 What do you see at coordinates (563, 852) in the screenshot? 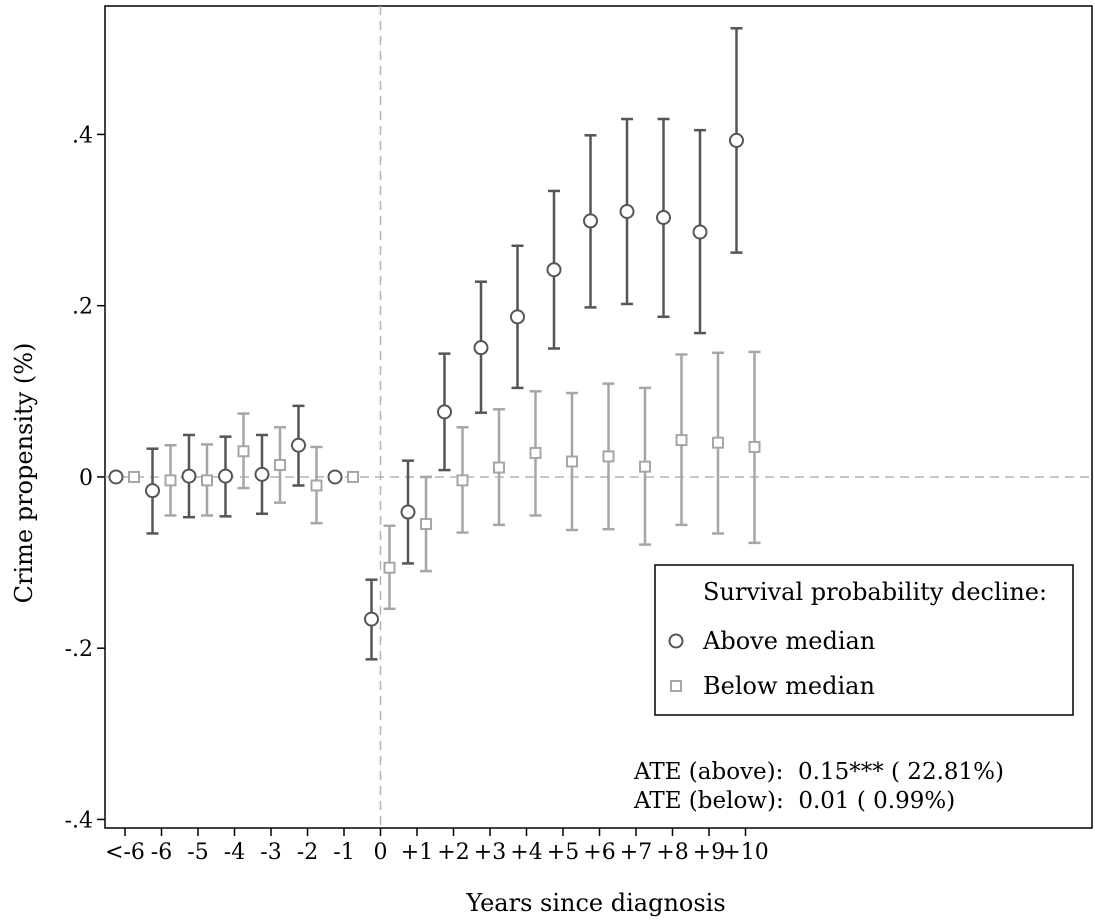
I see `x-tick-label: +5` at bounding box center [563, 852].